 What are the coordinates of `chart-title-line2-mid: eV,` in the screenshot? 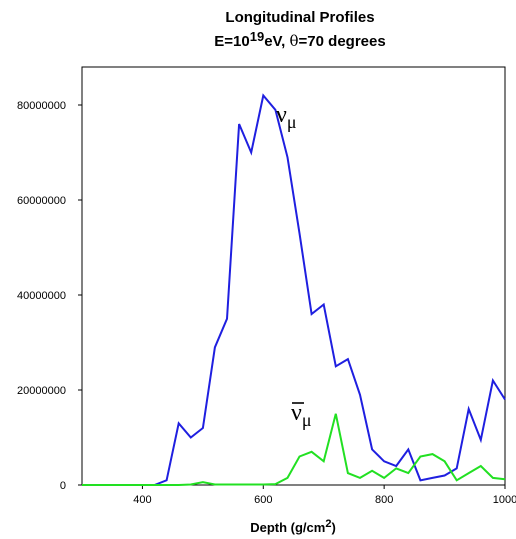 It's located at (276, 41).